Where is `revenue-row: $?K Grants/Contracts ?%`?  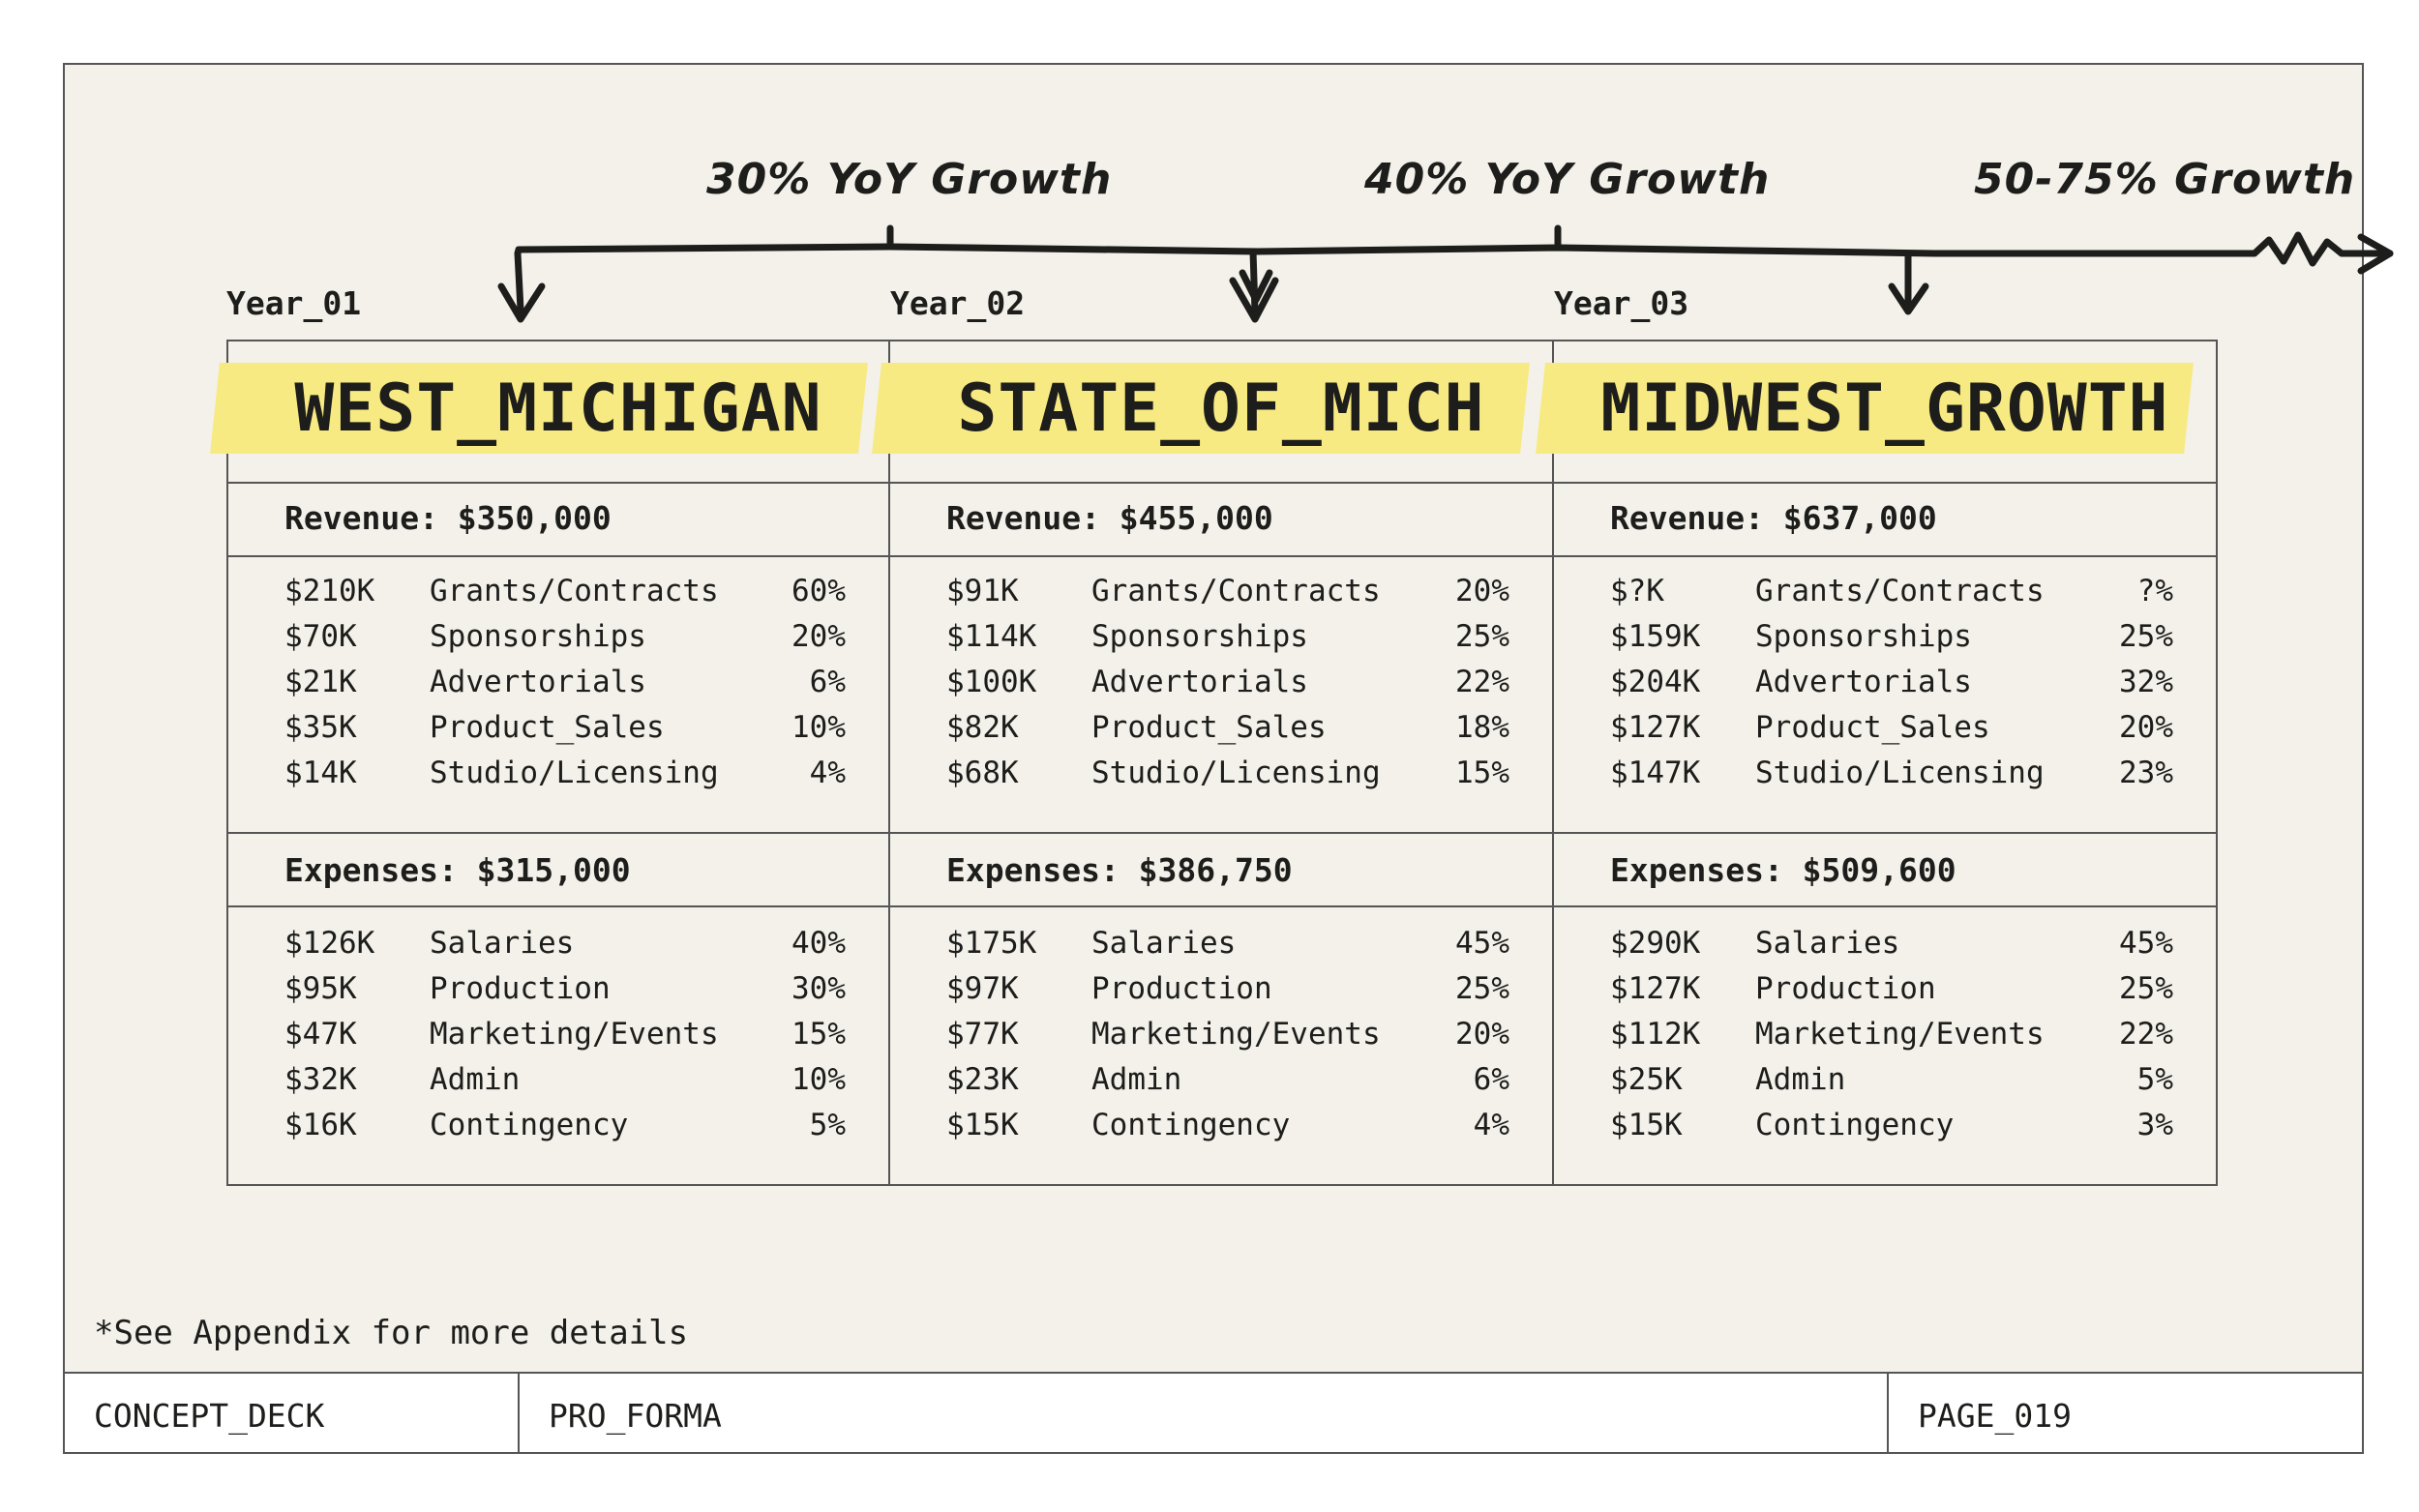
revenue-row: $?K Grants/Contracts ?% is located at coordinates (1885, 597).